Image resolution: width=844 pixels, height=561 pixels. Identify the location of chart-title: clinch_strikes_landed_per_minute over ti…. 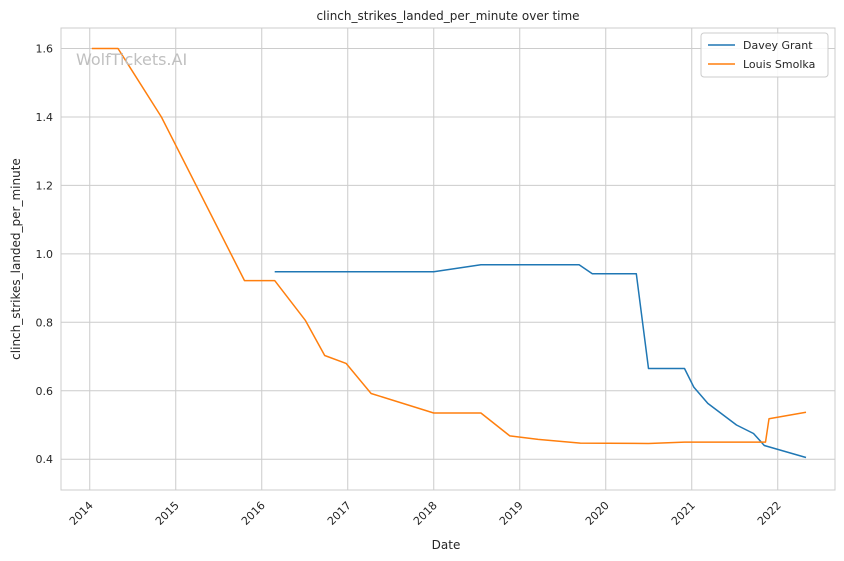
(447, 16).